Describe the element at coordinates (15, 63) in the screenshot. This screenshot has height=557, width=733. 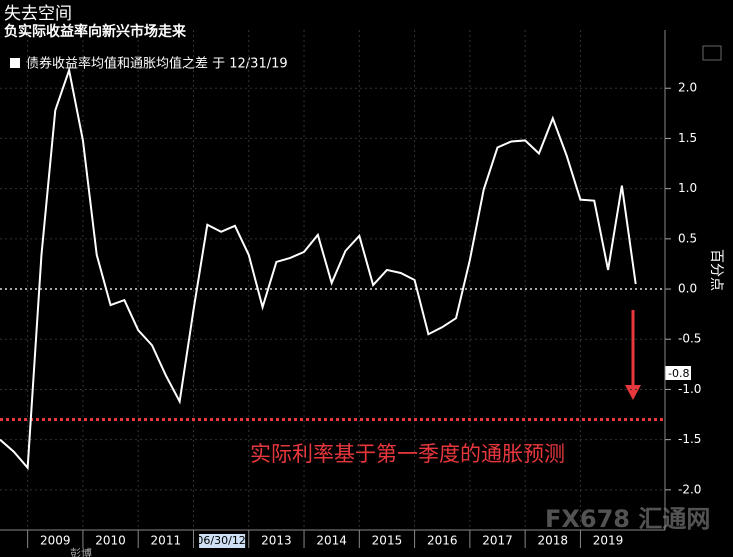
I see `legend-swatch` at that location.